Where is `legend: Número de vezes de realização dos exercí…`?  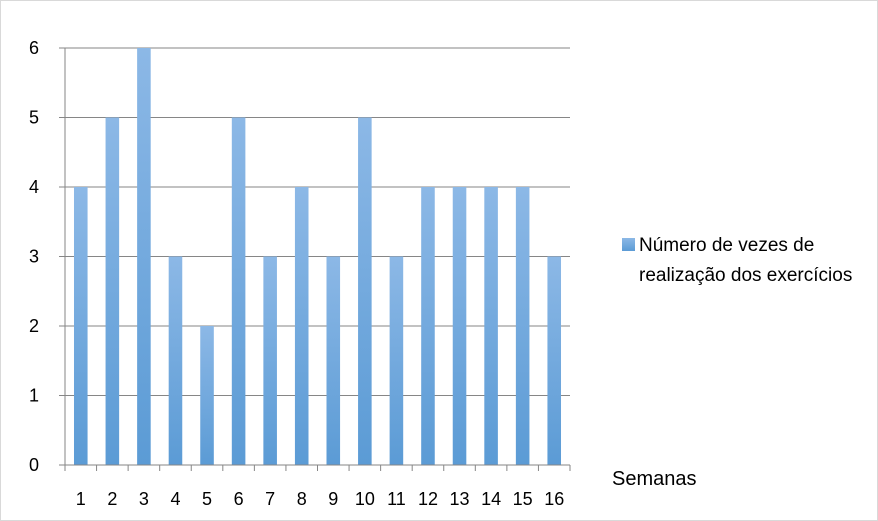
legend: Número de vezes de realização dos exercí… is located at coordinates (747, 261).